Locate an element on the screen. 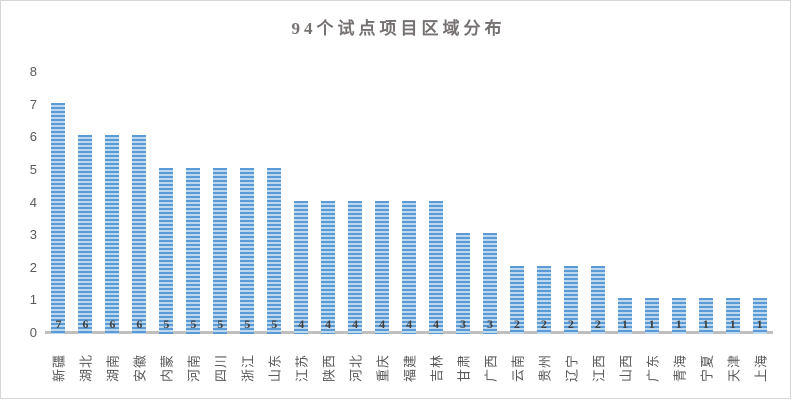  category-label: 贵州 is located at coordinates (545, 368).